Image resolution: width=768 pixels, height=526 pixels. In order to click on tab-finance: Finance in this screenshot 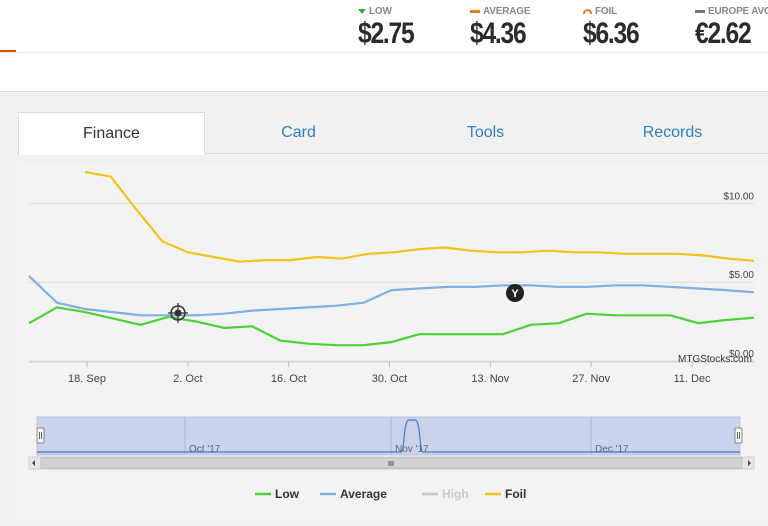, I will do `click(111, 133)`.